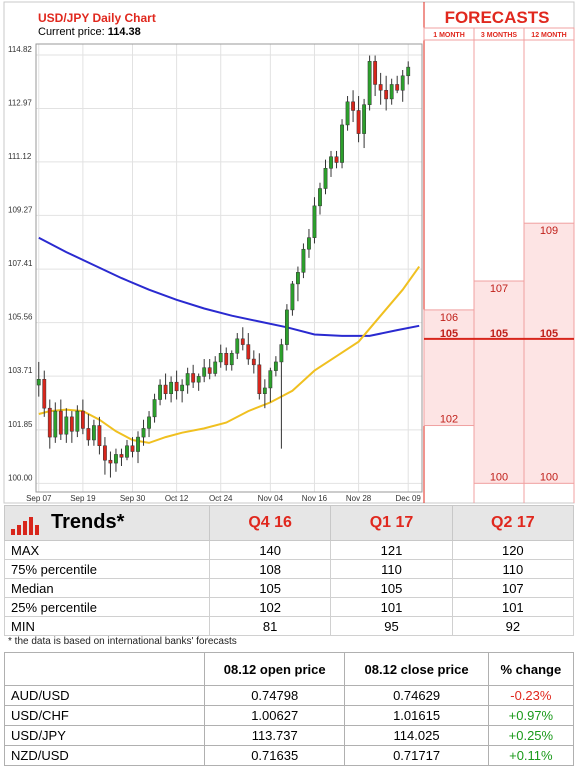  What do you see at coordinates (531, 695) in the screenshot?
I see `percent-change: -0.23%` at bounding box center [531, 695].